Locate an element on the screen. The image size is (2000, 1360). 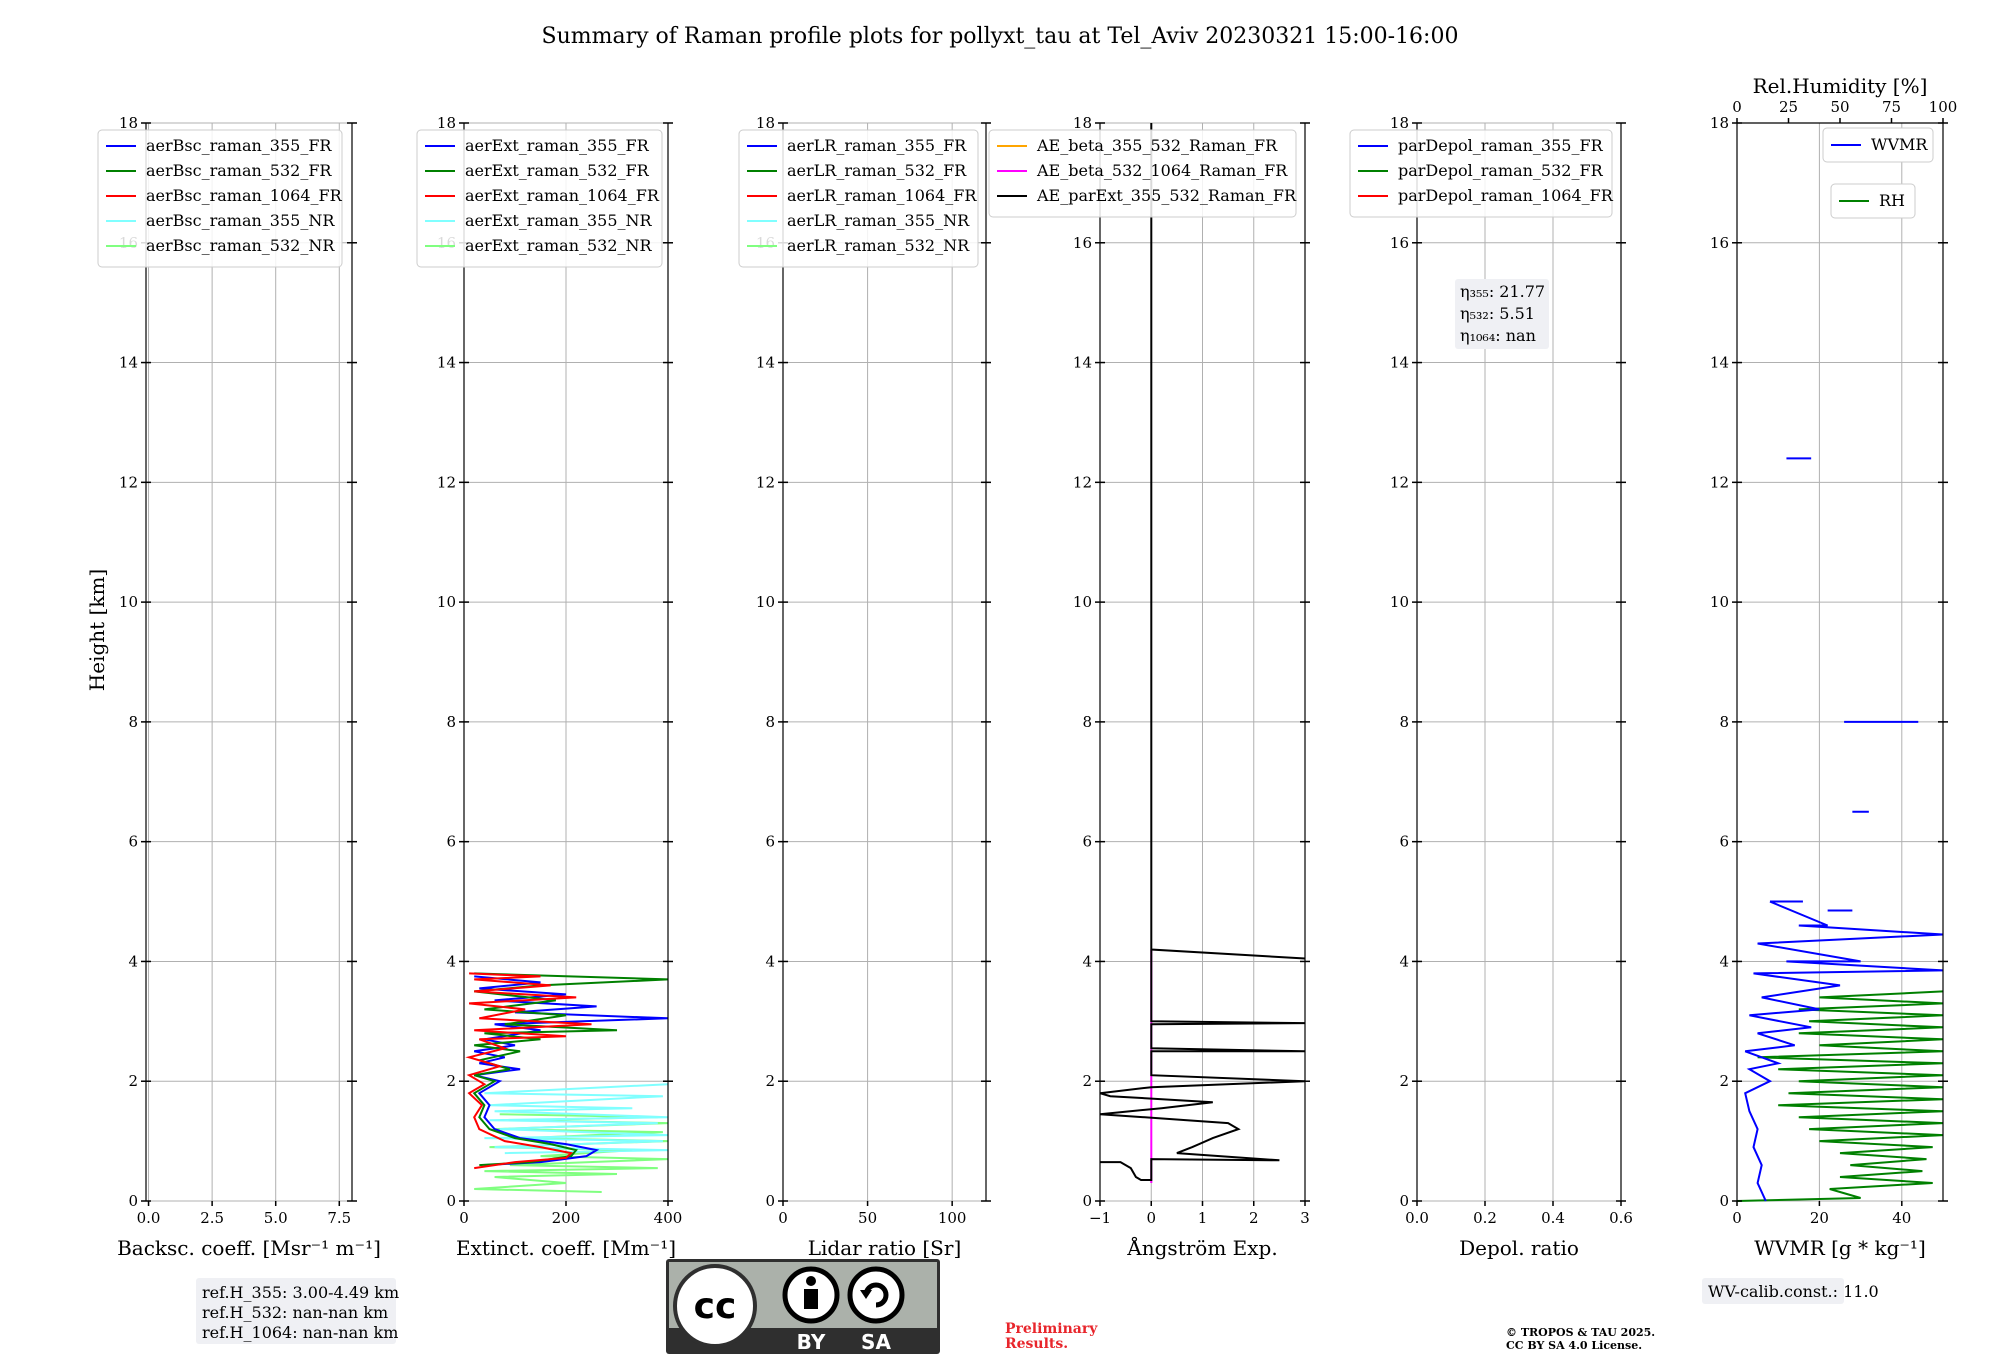
ytick-label-extinction-18: 18 is located at coordinates (446, 123).